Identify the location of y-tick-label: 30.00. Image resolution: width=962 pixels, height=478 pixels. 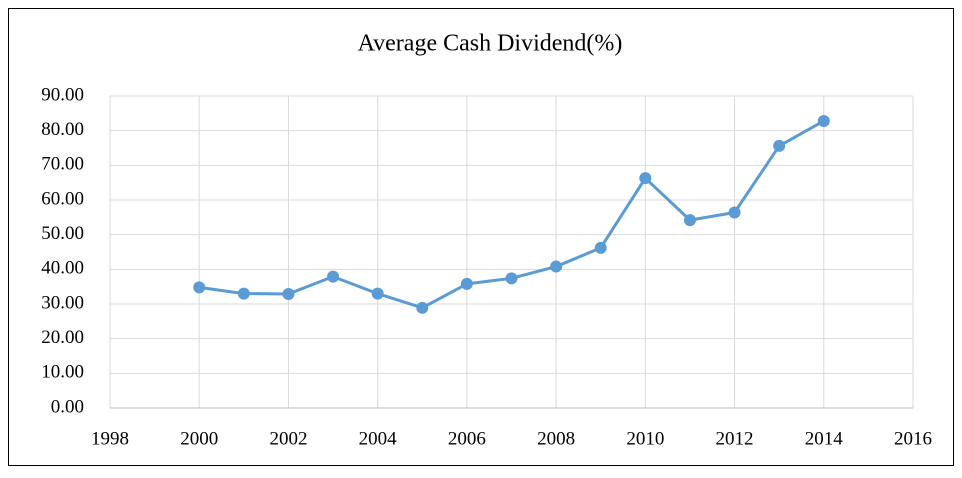
(62, 302).